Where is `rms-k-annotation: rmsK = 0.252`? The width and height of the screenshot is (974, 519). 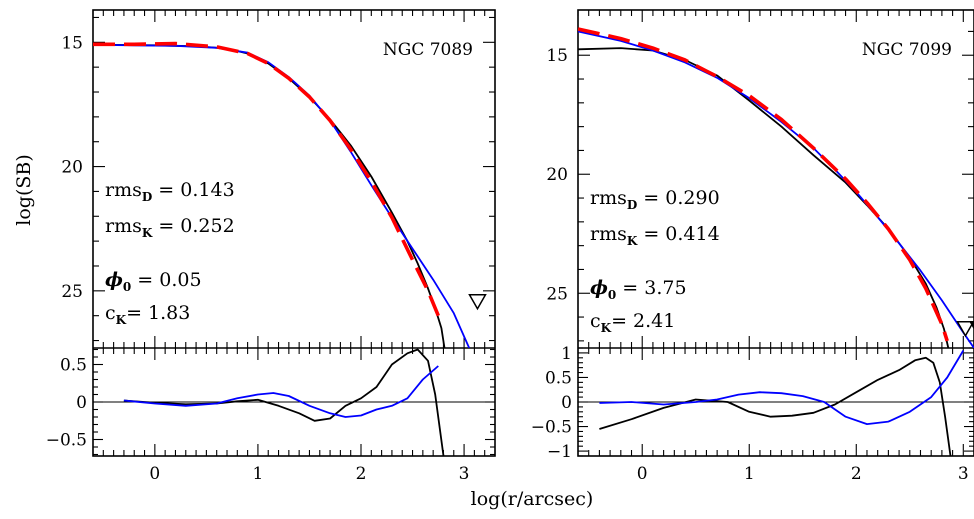
rms-k-annotation: rmsK = 0.252 is located at coordinates (170, 227).